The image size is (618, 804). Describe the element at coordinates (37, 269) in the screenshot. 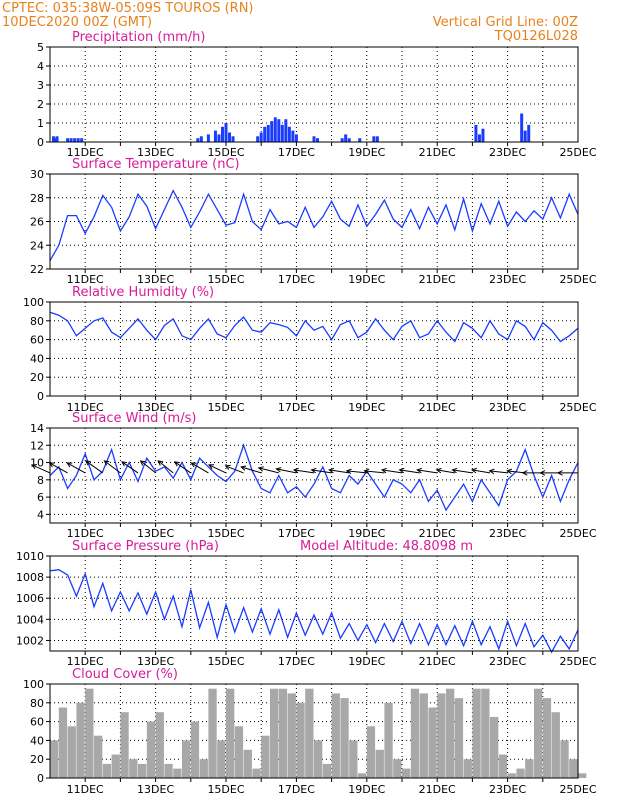

I see `y-tick-label: 22` at that location.